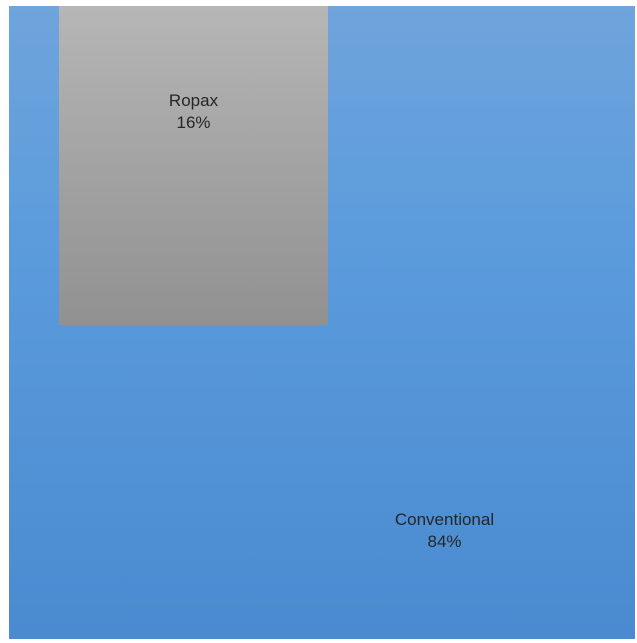 This screenshot has height=643, width=637. What do you see at coordinates (193, 122) in the screenshot?
I see `value-label-ropax: 16%` at bounding box center [193, 122].